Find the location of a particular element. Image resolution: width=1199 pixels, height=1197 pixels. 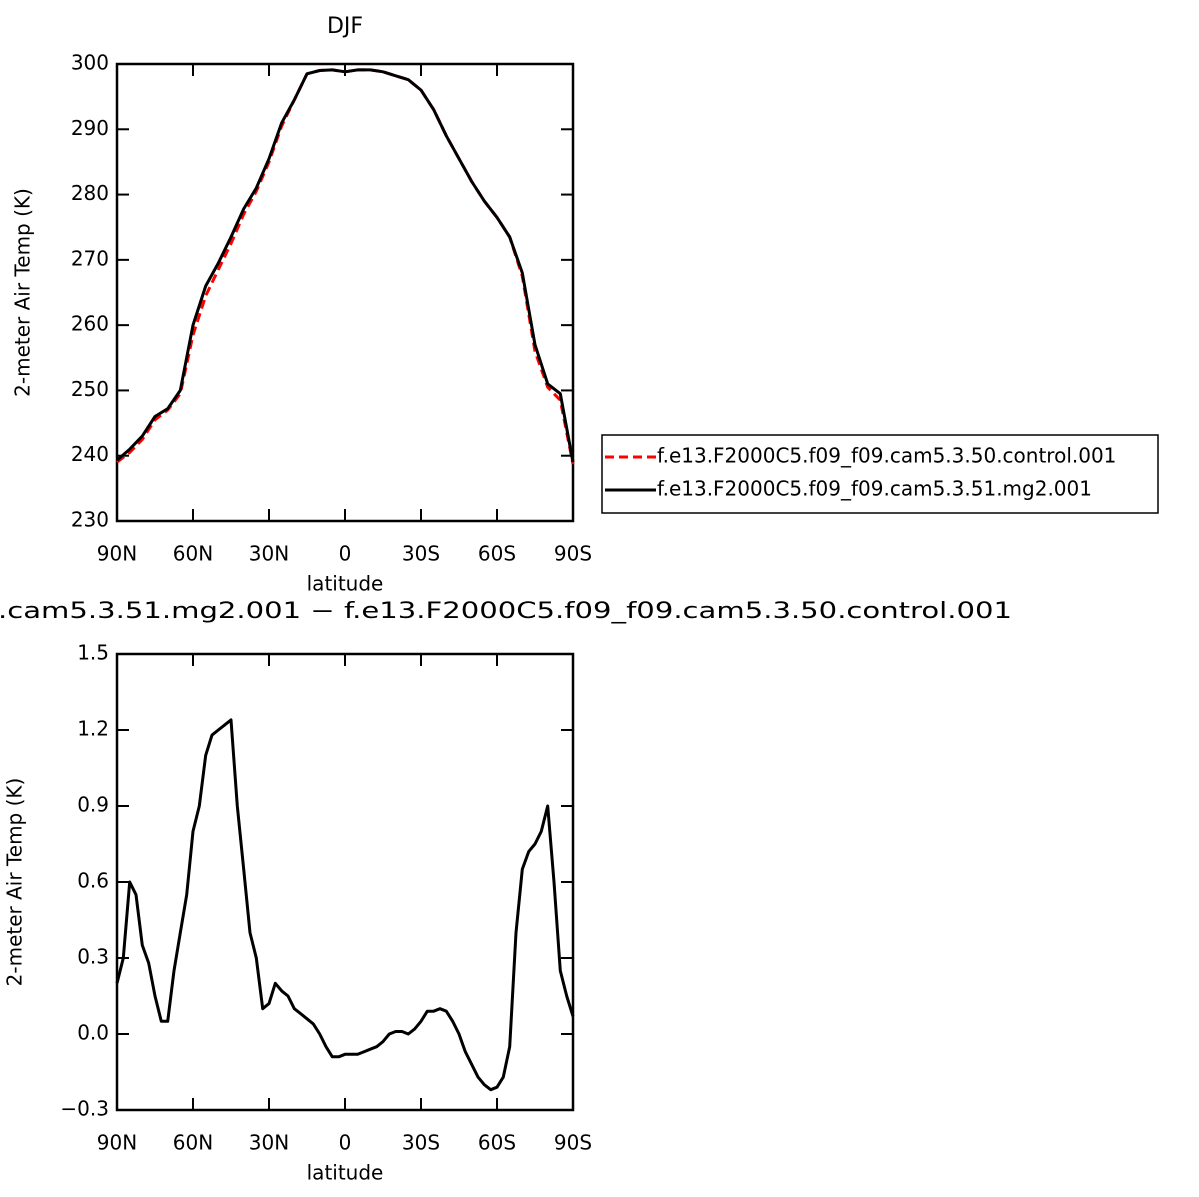

y-tick-label: 1.2 is located at coordinates (93, 729).